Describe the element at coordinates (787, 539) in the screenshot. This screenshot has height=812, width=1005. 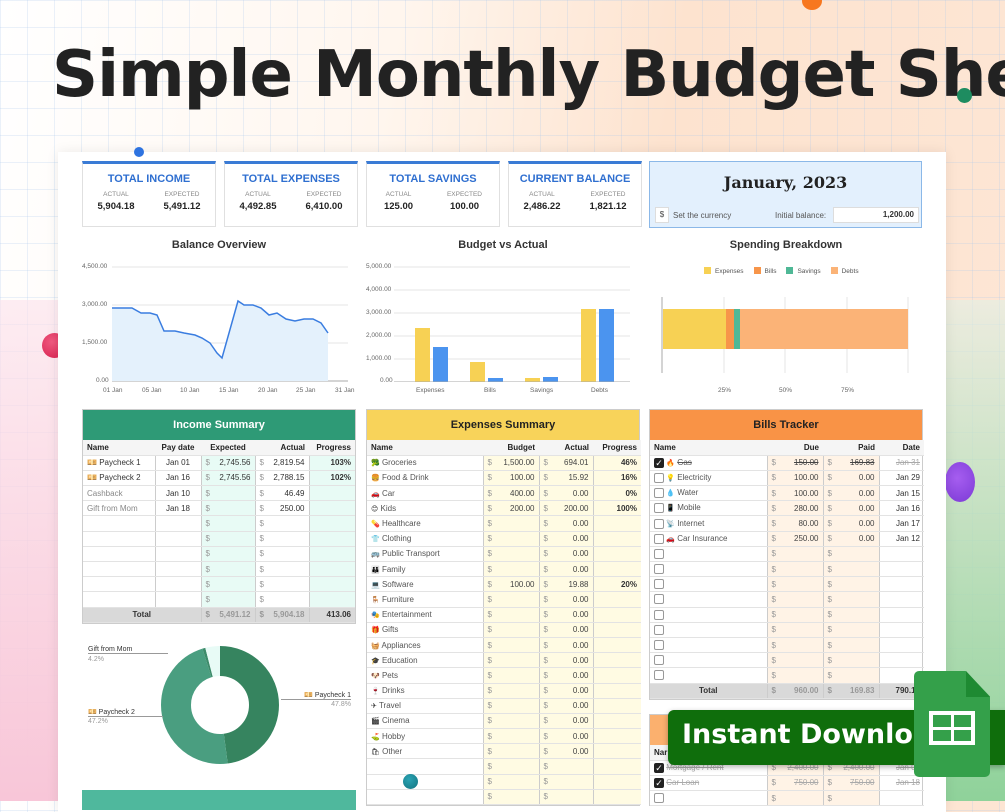
I see `table-row: 🚗 Car Insurance $250.00 $0.00 Jan 12` at that location.